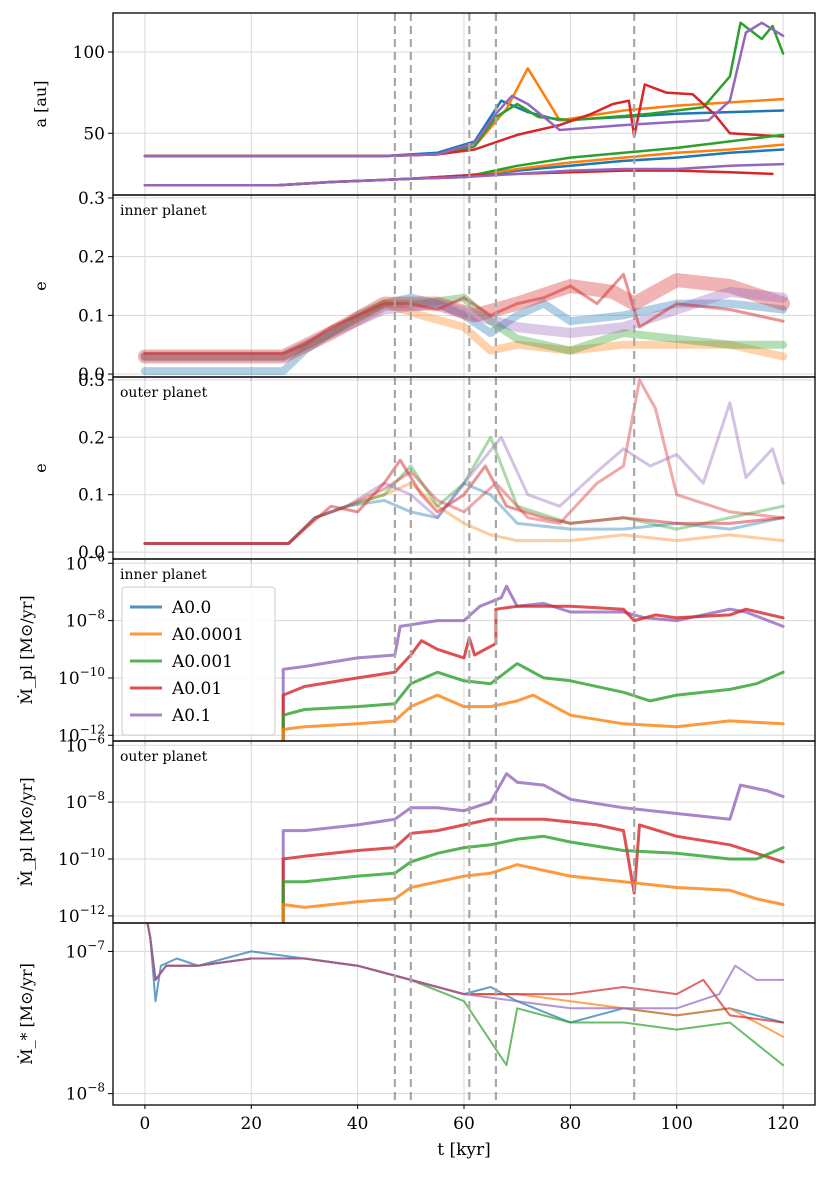  What do you see at coordinates (464, 1124) in the screenshot?
I see `x-tick-label: 60` at bounding box center [464, 1124].